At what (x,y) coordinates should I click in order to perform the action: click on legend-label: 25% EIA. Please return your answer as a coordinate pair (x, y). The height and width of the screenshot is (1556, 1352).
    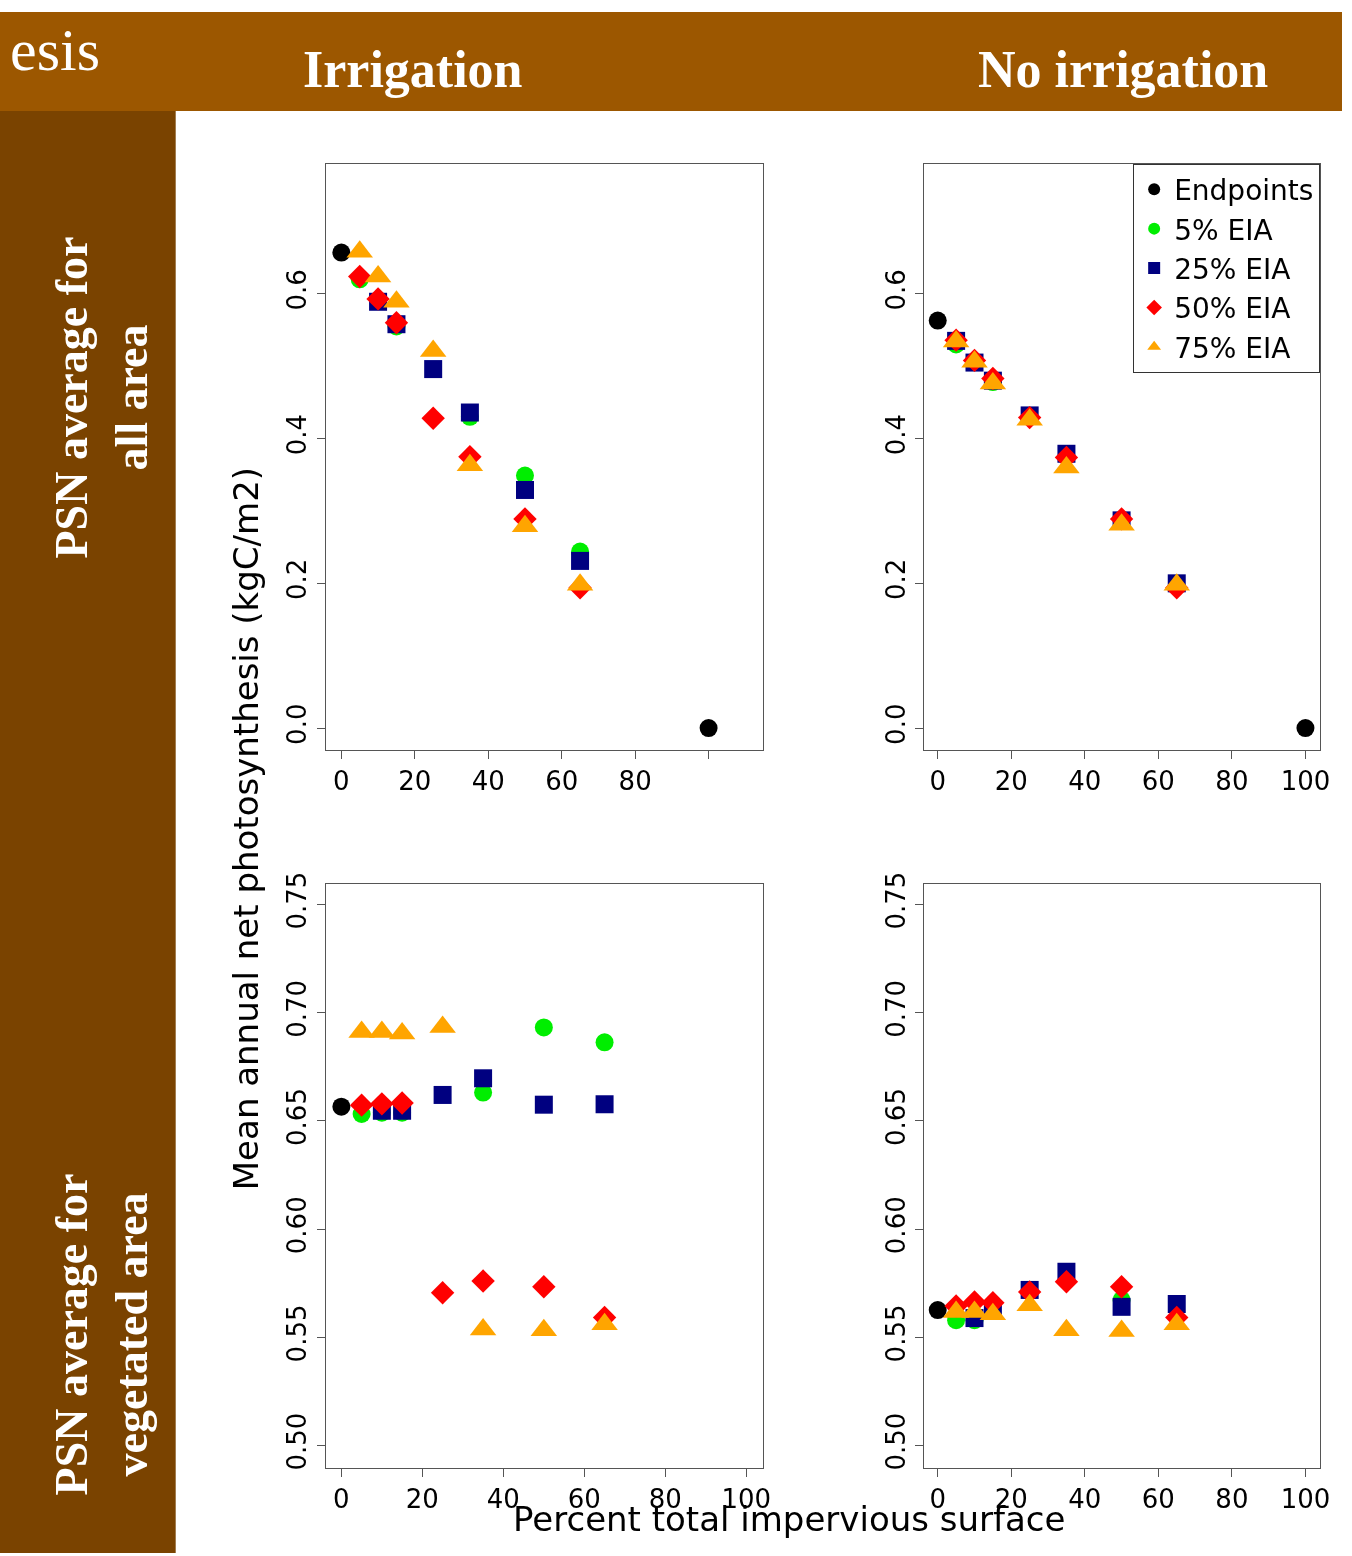
    Looking at the image, I should click on (1232, 269).